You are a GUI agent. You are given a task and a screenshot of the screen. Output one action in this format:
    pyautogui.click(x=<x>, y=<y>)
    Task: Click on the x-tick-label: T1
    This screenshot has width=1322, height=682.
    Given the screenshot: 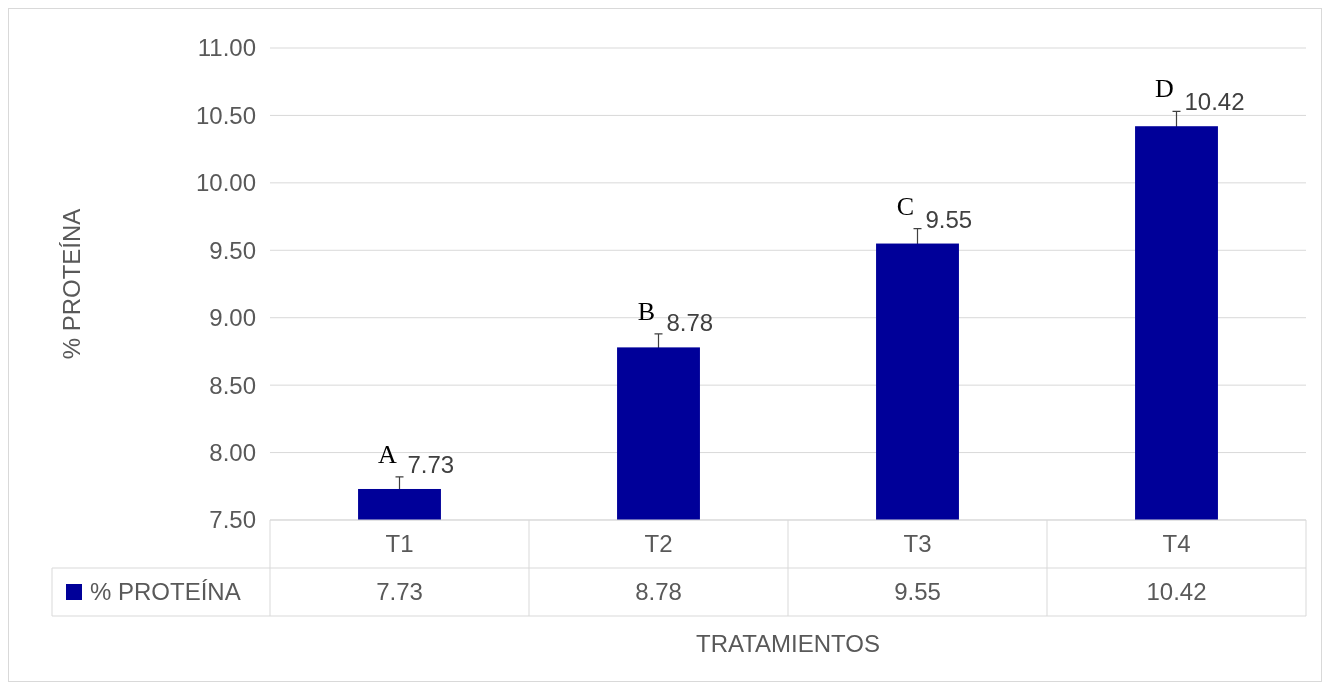 What is the action you would take?
    pyautogui.click(x=399, y=544)
    